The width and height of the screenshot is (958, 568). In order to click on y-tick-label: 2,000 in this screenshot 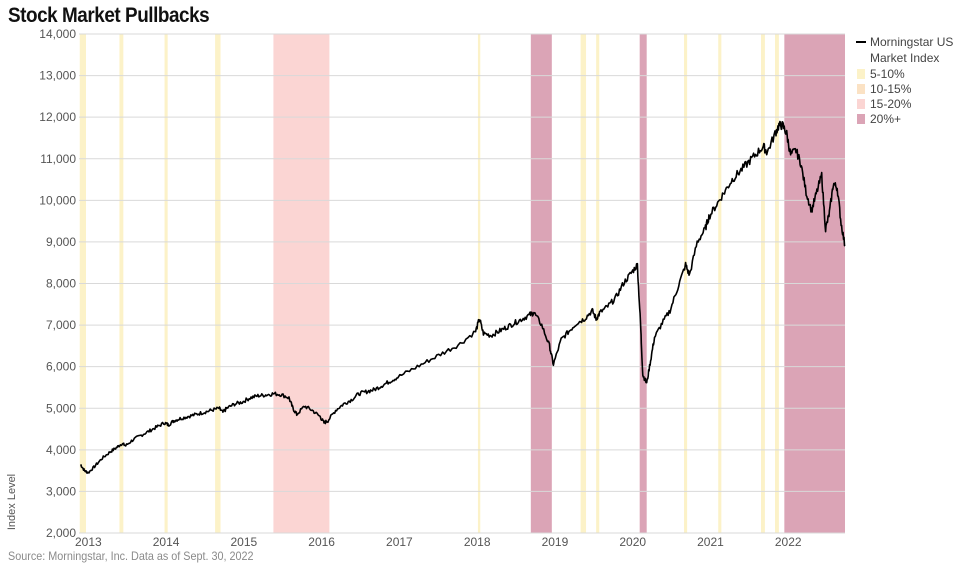, I will do `click(61, 533)`.